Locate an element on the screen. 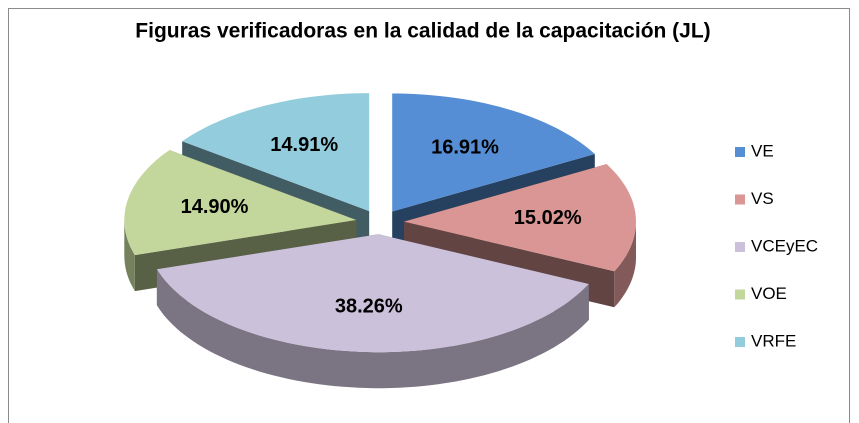  data-label: 38.26% is located at coordinates (369, 306).